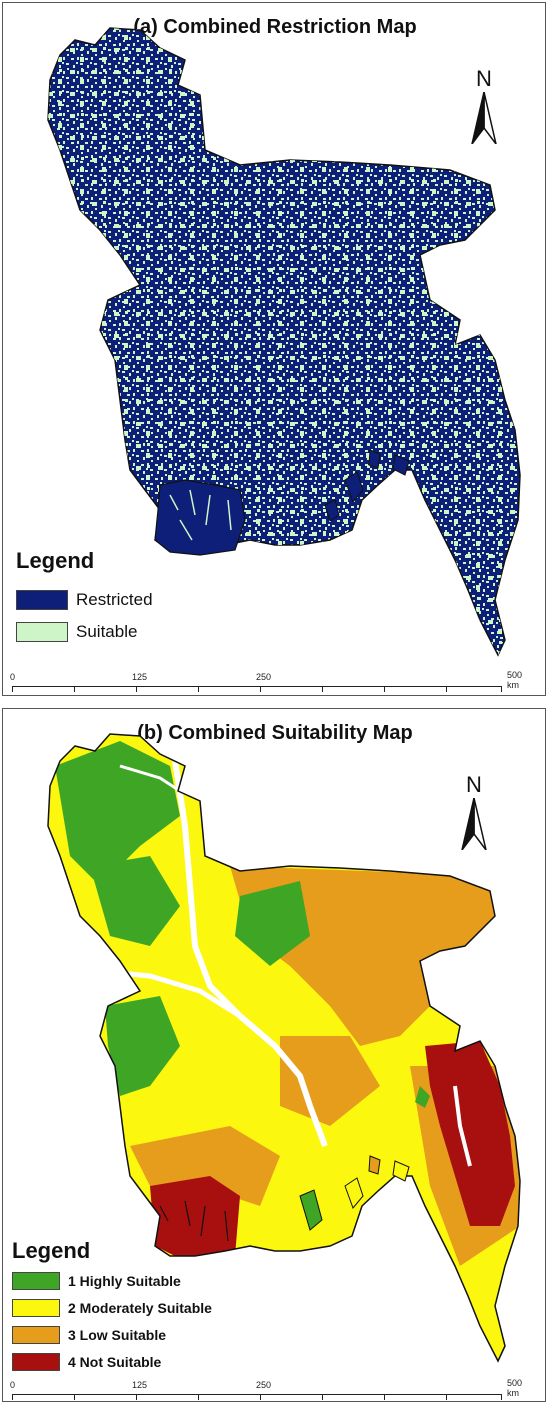 Image resolution: width=550 pixels, height=1410 pixels. Describe the element at coordinates (107, 631) in the screenshot. I see `legend-label: Suitable` at that location.